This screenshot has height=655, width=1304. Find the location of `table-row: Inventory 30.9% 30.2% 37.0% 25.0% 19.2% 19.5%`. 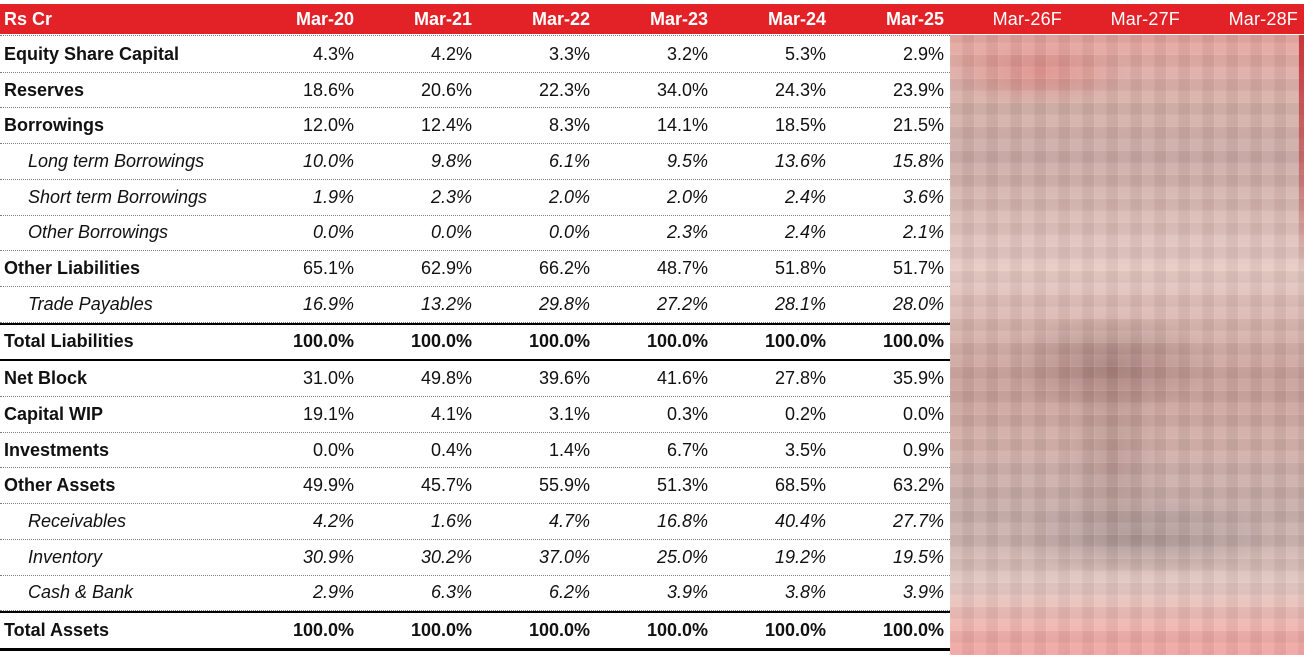

table-row: Inventory 30.9% 30.2% 37.0% 25.0% 19.2% 19.5% is located at coordinates (475, 557).